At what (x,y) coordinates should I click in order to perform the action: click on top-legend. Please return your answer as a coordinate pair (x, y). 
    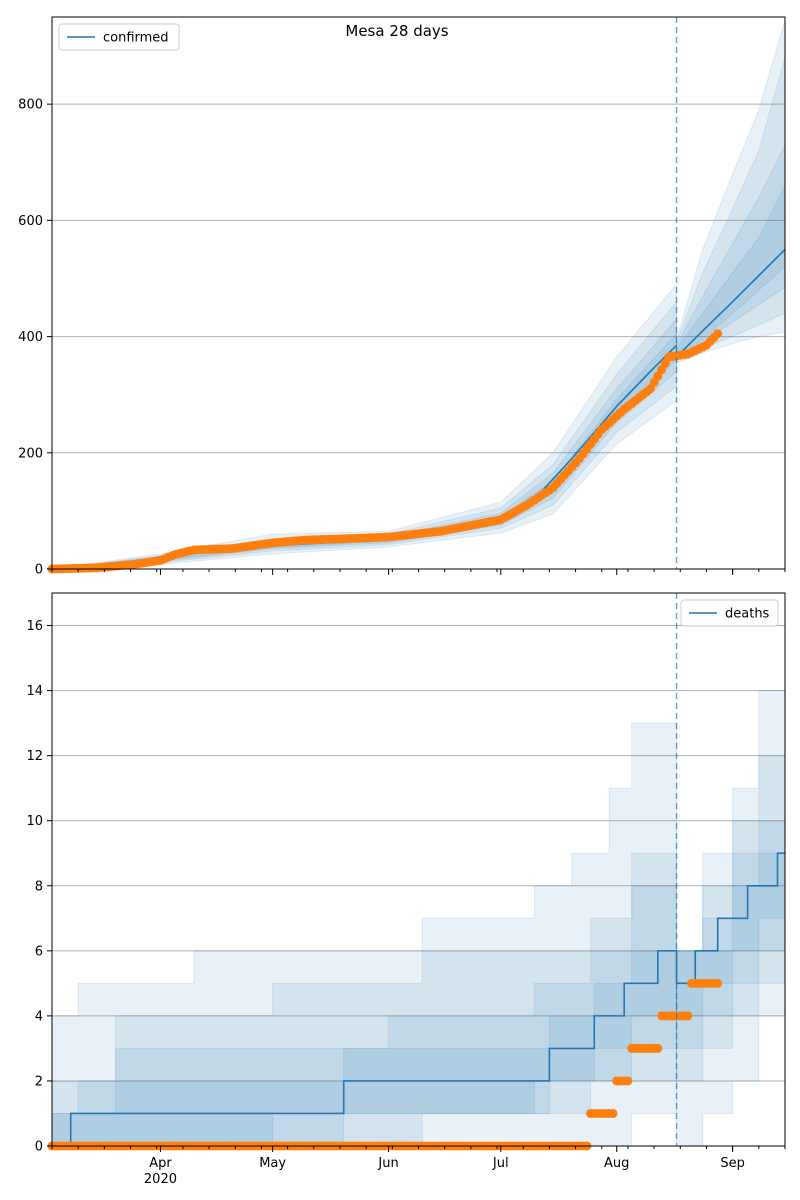
    Looking at the image, I should click on (119, 37).